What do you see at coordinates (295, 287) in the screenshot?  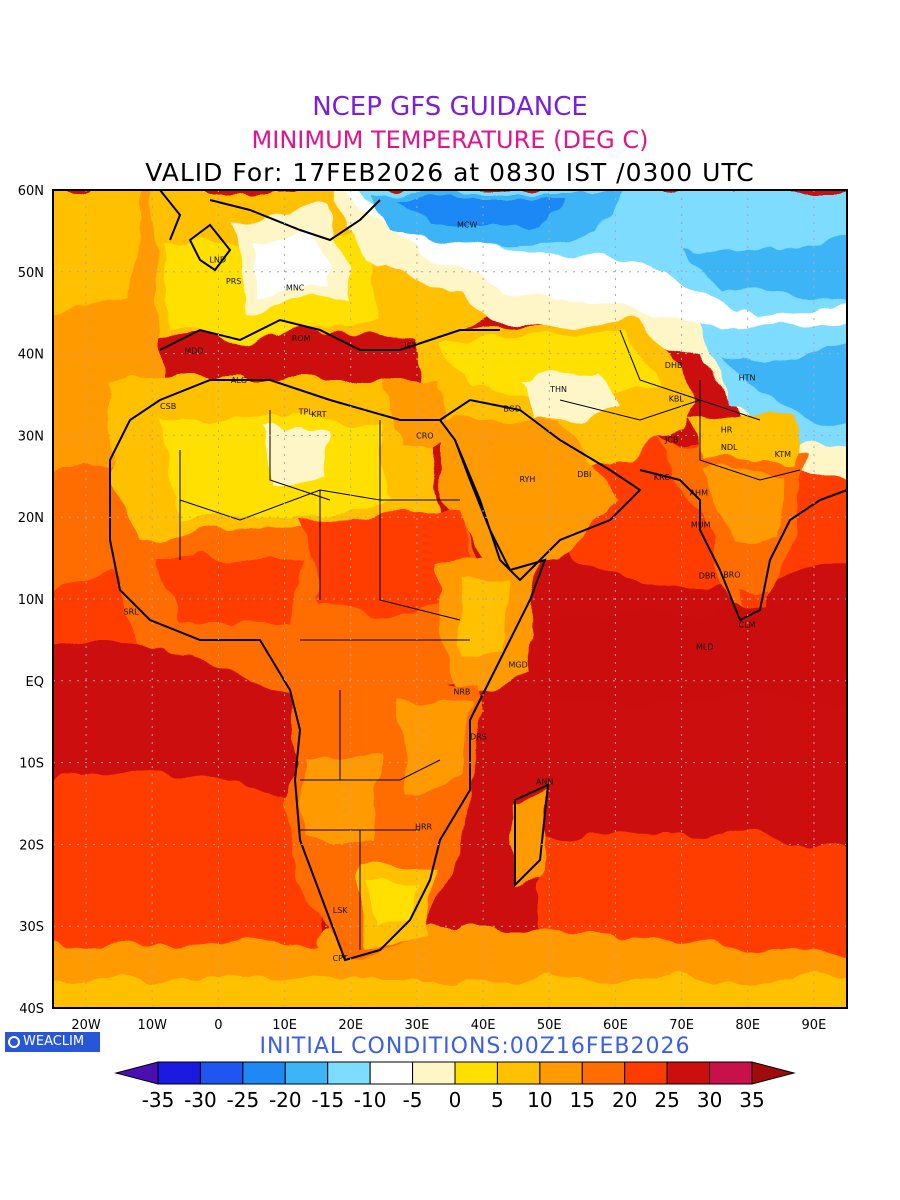 I see `city-label: MNC` at bounding box center [295, 287].